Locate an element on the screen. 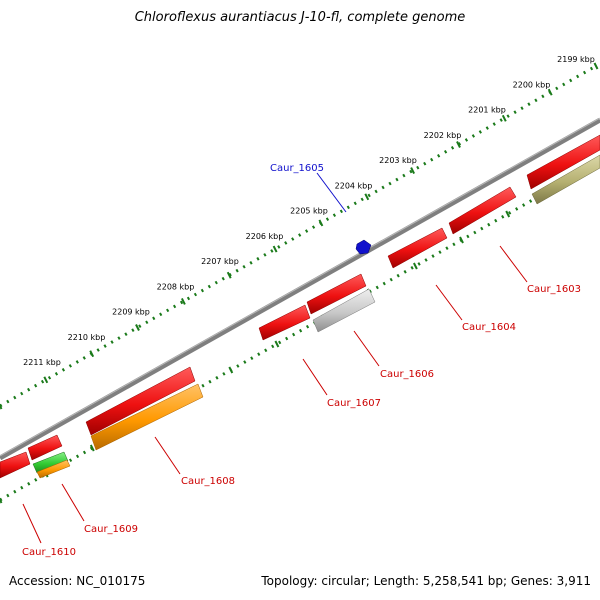  accession-text: Accession: NC_010175 is located at coordinates (77, 581).